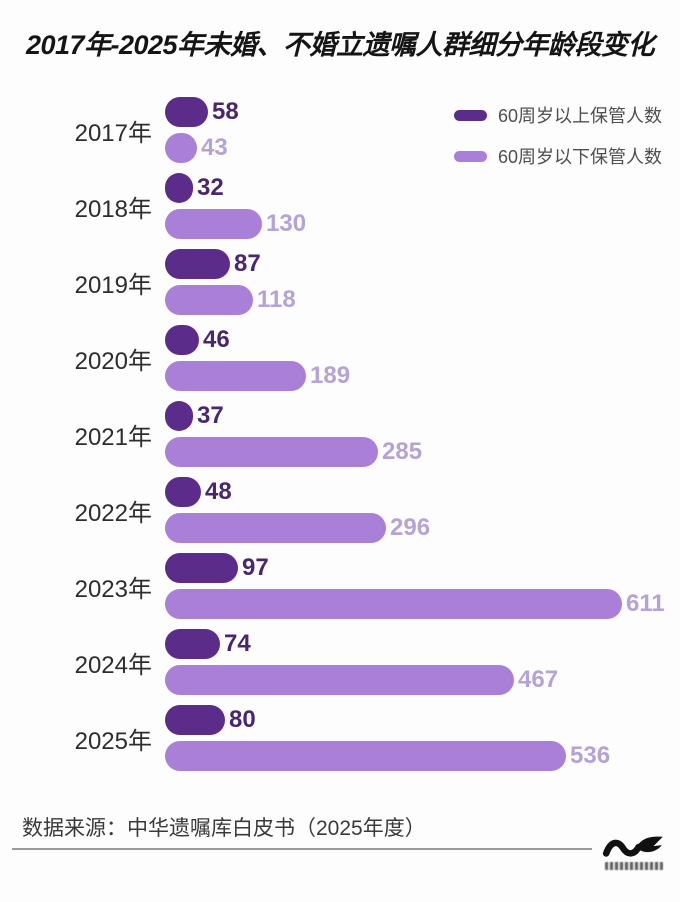 This screenshot has height=902, width=680. What do you see at coordinates (422, 416) in the screenshot?
I see `bar-line-over60: 37` at bounding box center [422, 416].